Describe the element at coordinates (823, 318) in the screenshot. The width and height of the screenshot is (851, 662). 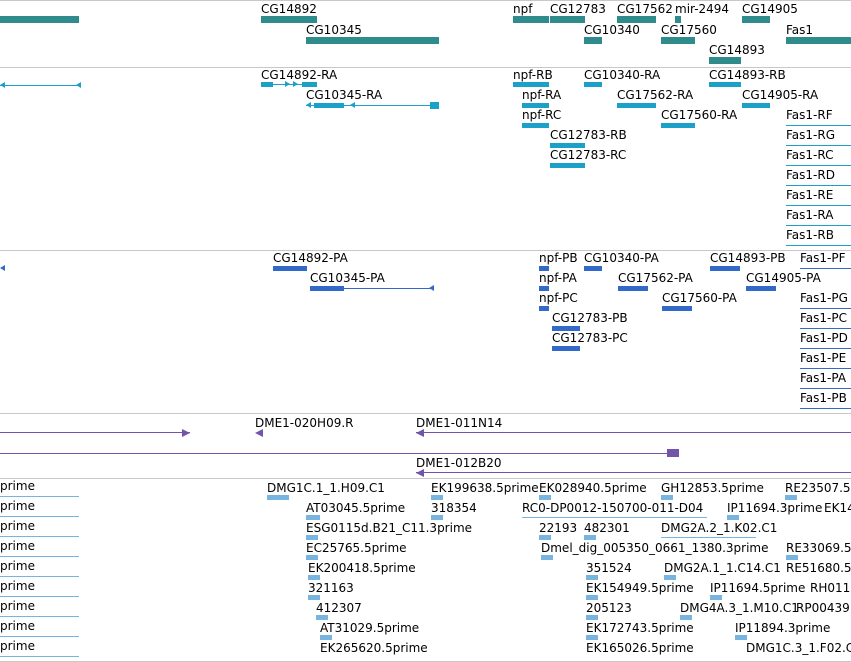
I see `protein-label: Fas1-PC` at that location.